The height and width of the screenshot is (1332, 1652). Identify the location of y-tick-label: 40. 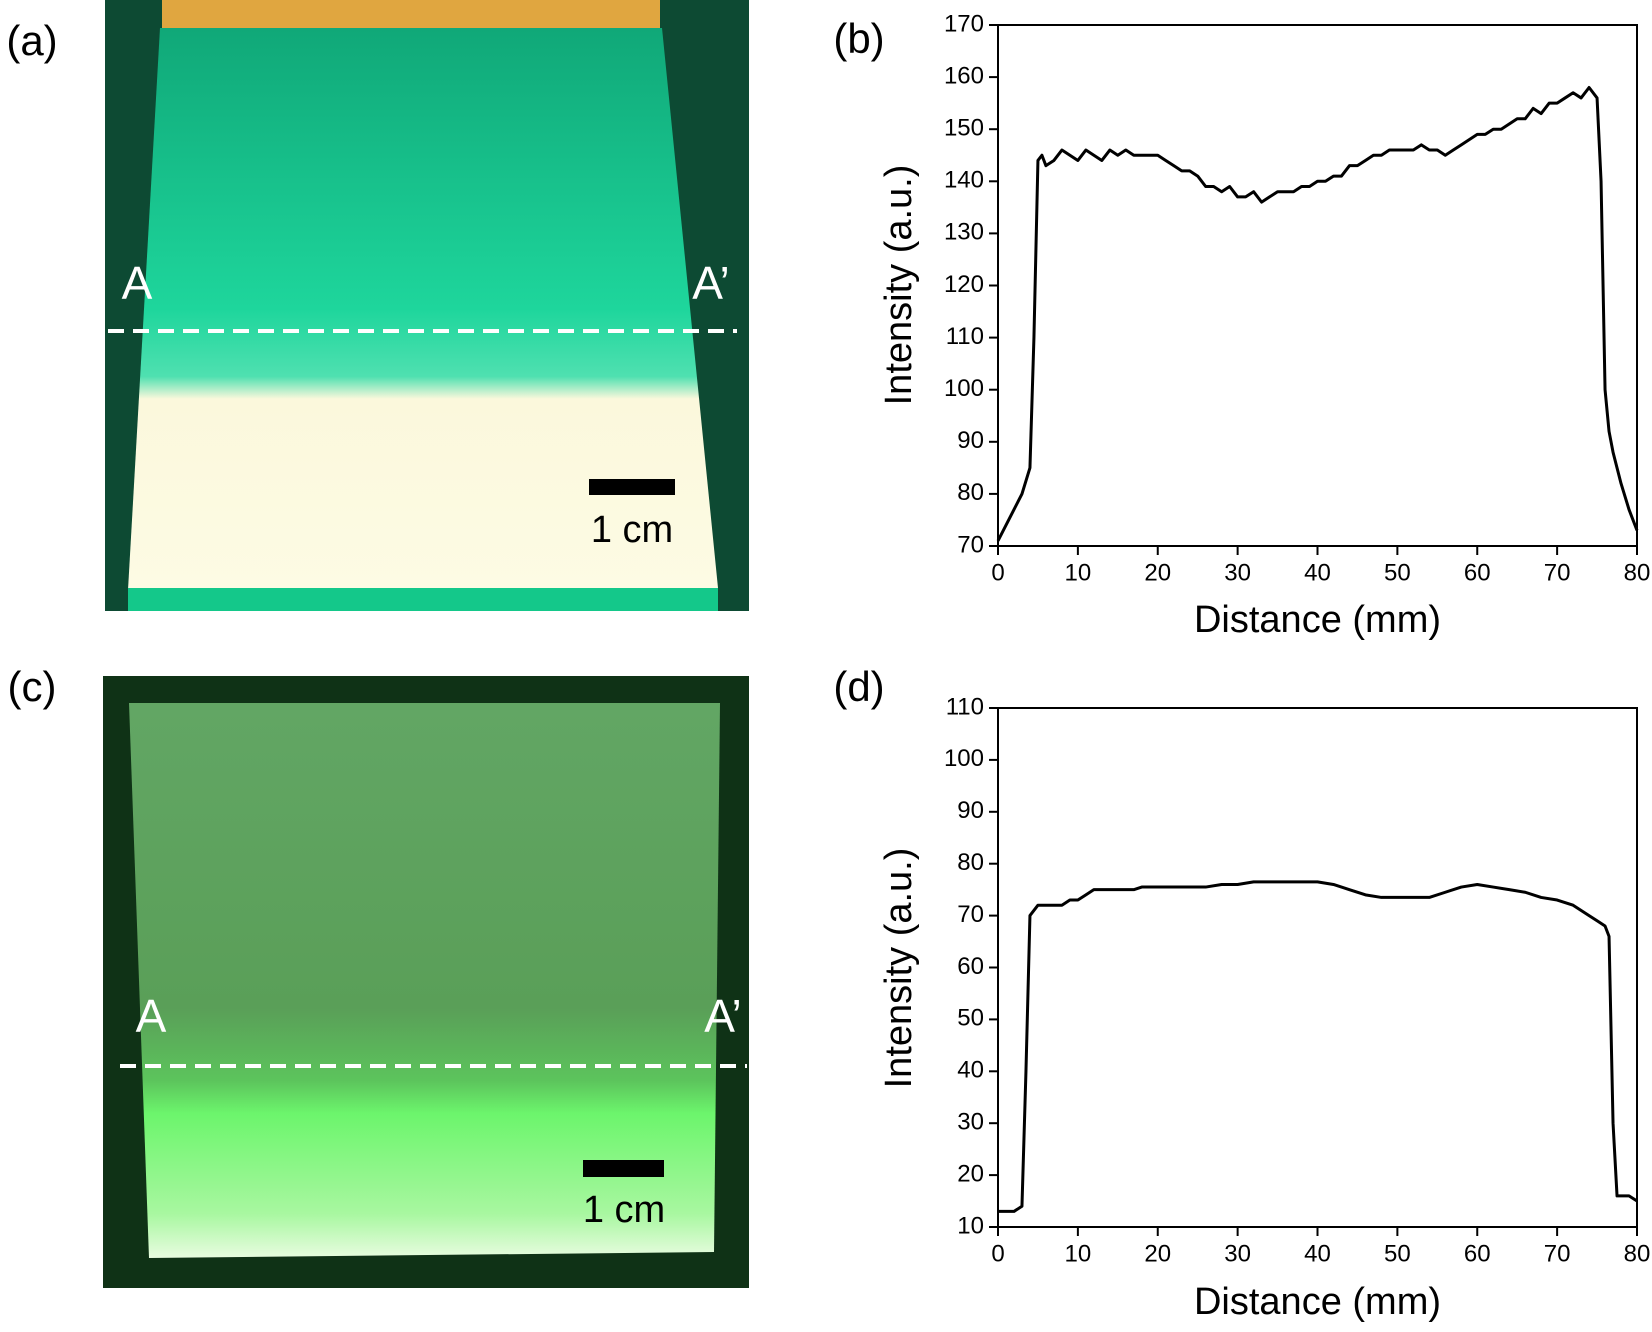
(970, 1070).